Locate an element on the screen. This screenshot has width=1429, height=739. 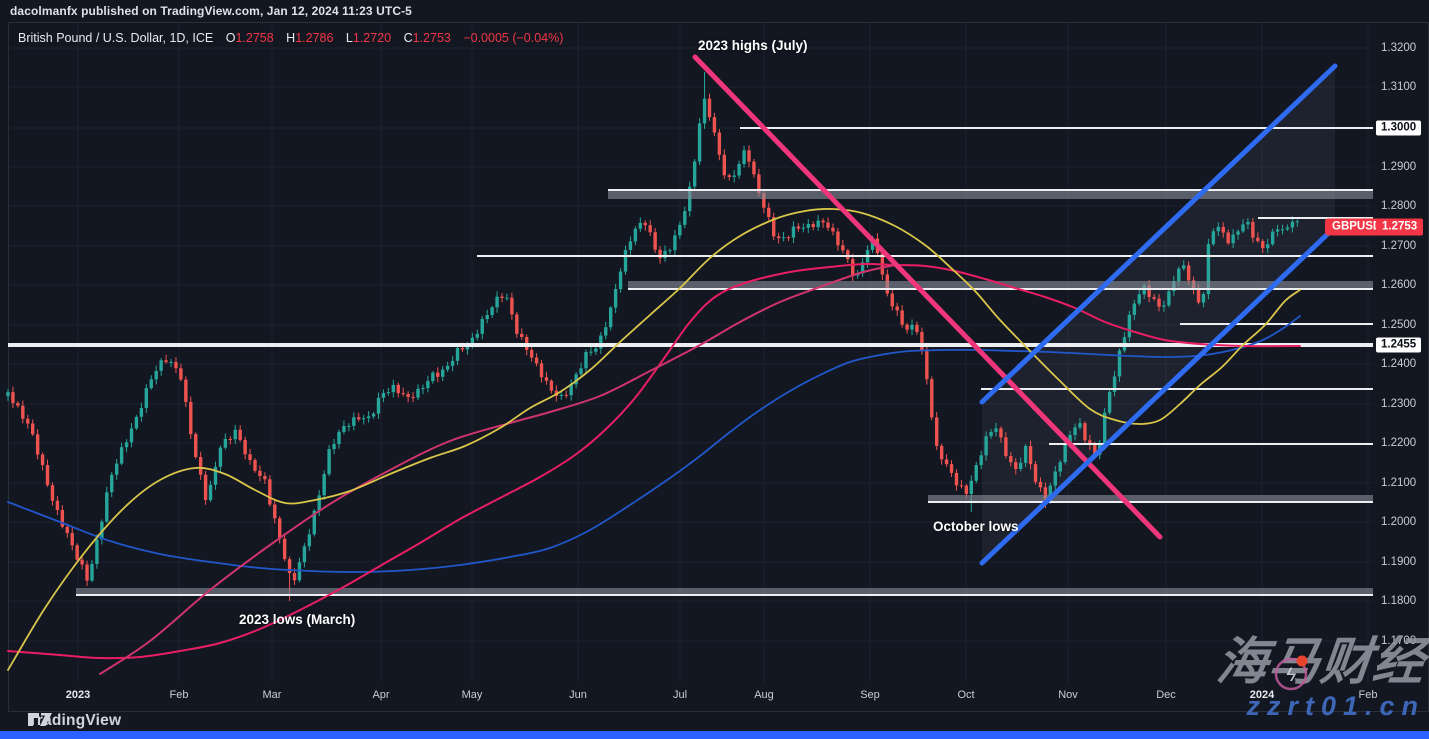
ohlc-high-key: H is located at coordinates (291, 38).